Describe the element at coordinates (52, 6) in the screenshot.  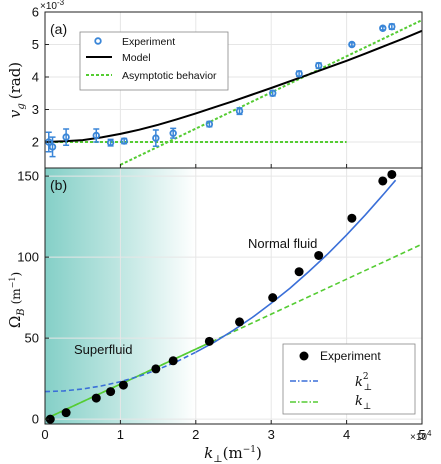
I see `panel-a-y-exponent: ×10-3` at that location.